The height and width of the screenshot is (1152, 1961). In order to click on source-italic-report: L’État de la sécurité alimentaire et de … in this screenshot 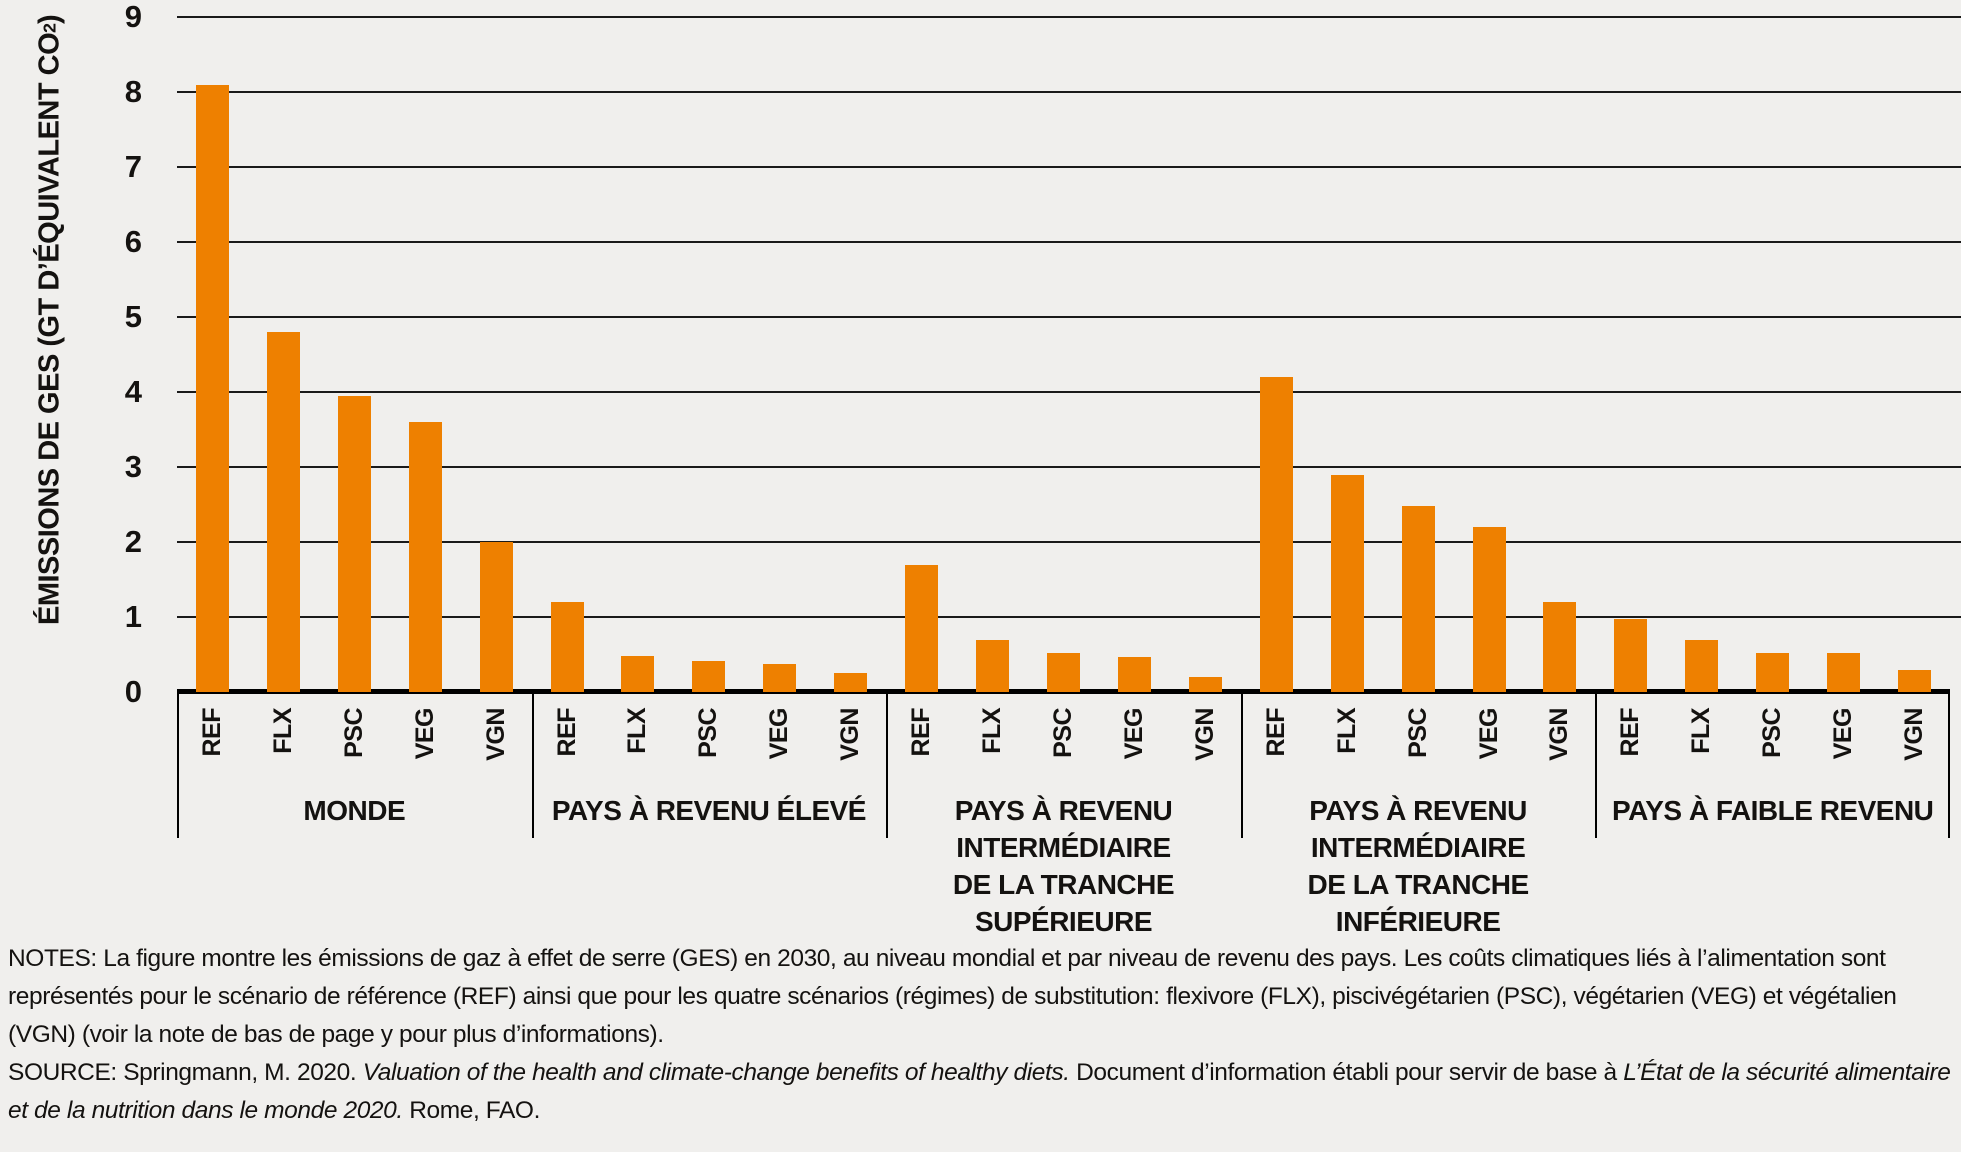, I will do `click(979, 1091)`.